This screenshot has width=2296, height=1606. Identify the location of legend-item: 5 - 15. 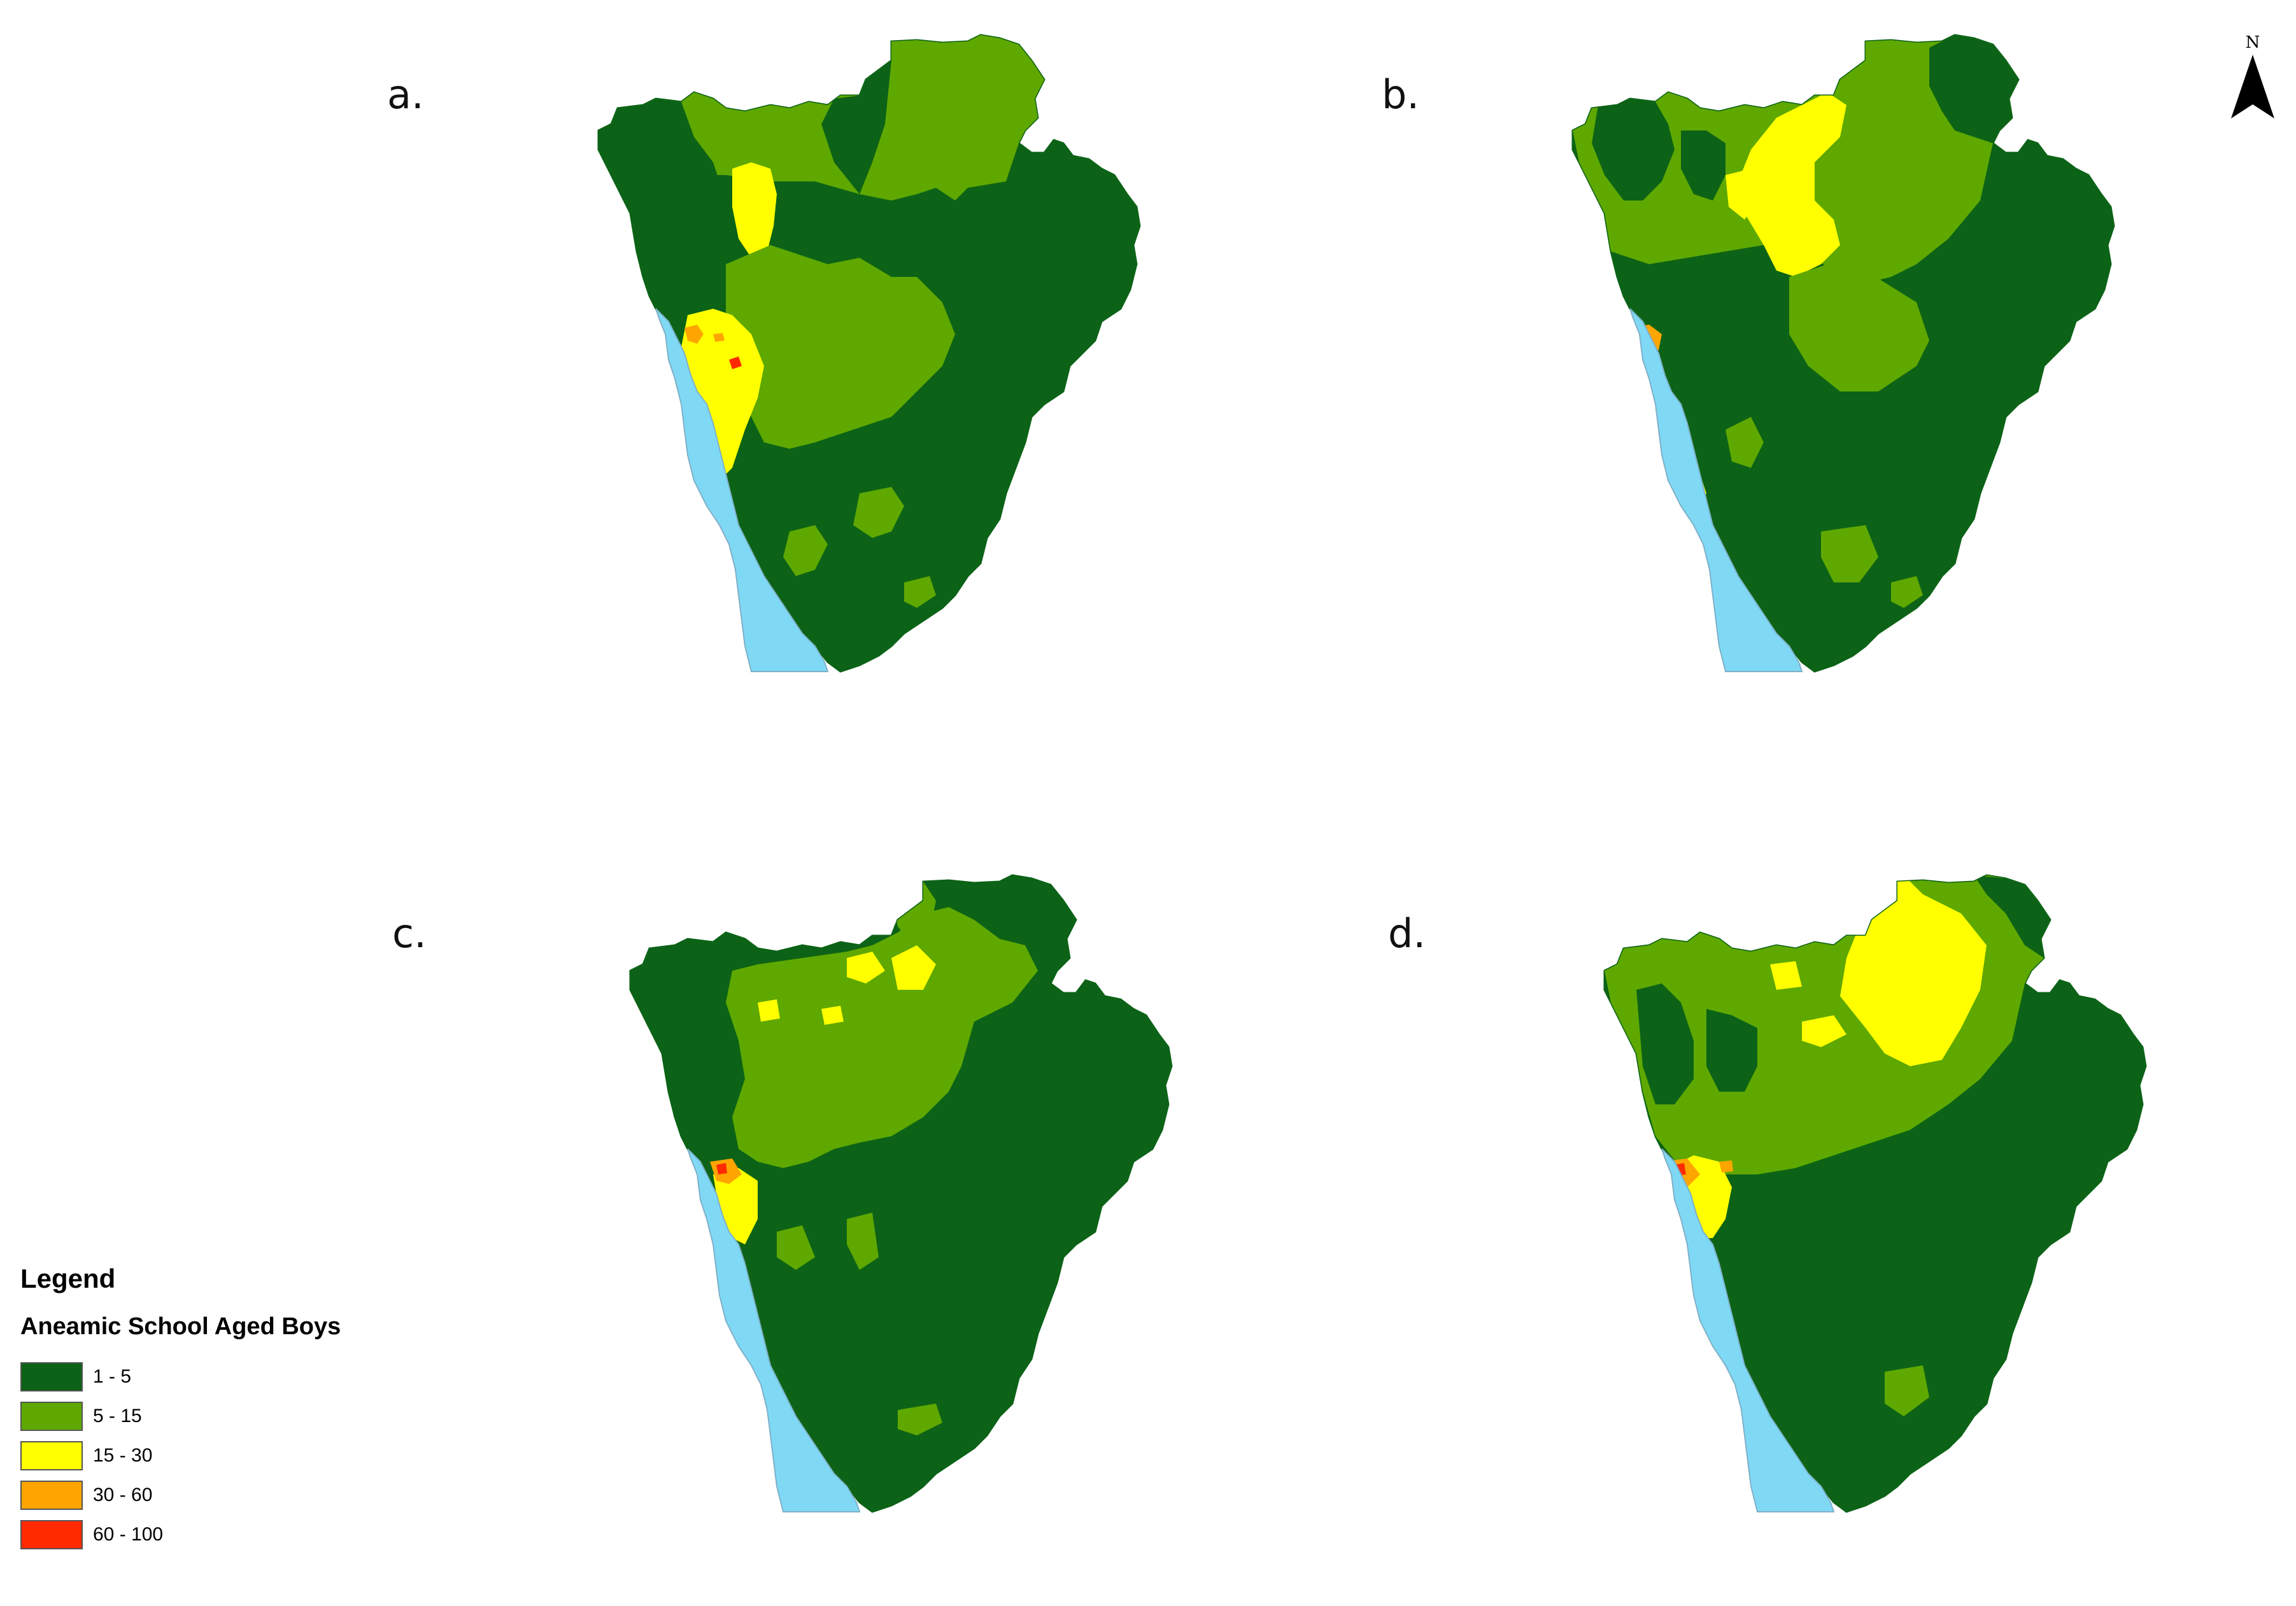
(243, 1416).